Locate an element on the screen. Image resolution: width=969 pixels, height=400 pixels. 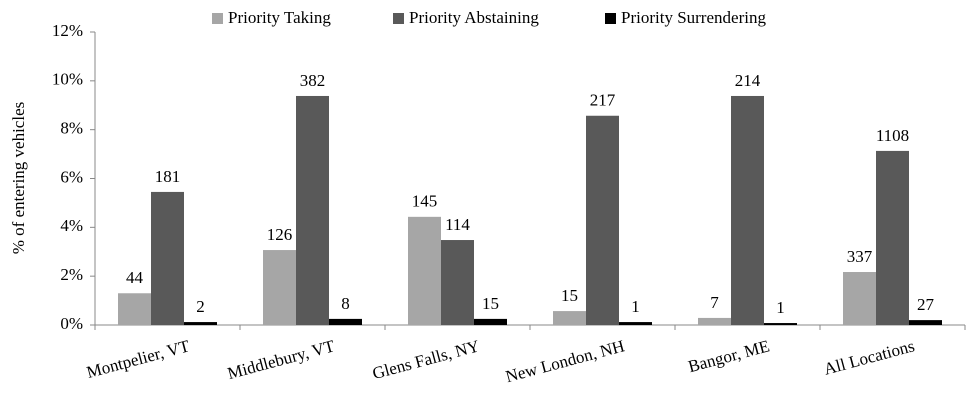
x-tick-label: All Locations is located at coordinates (869, 357).